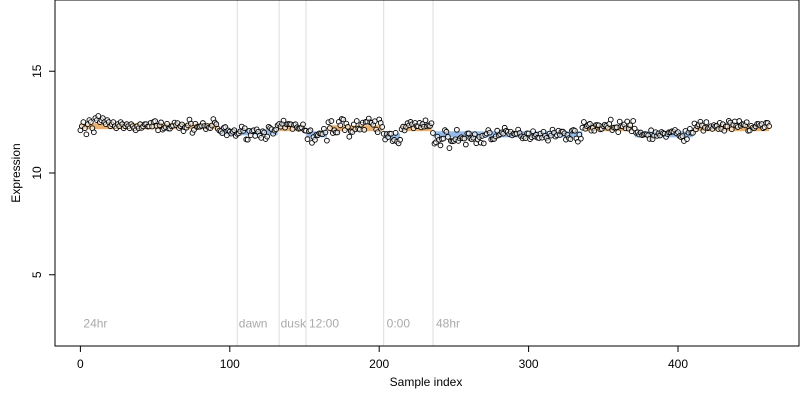 The image size is (800, 405). What do you see at coordinates (324, 324) in the screenshot?
I see `time-marker-label: 12:00` at bounding box center [324, 324].